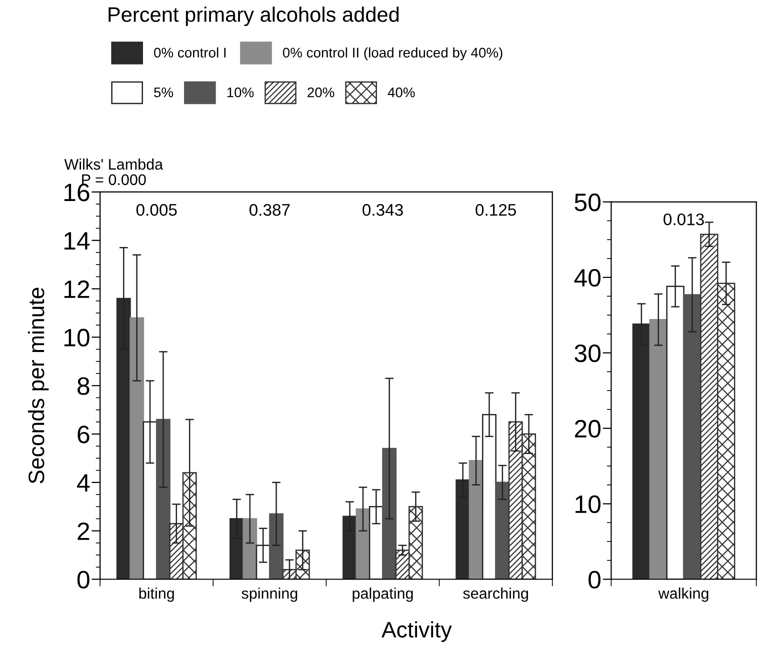  What do you see at coordinates (269, 210) in the screenshot?
I see `annotation: 0.387` at bounding box center [269, 210].